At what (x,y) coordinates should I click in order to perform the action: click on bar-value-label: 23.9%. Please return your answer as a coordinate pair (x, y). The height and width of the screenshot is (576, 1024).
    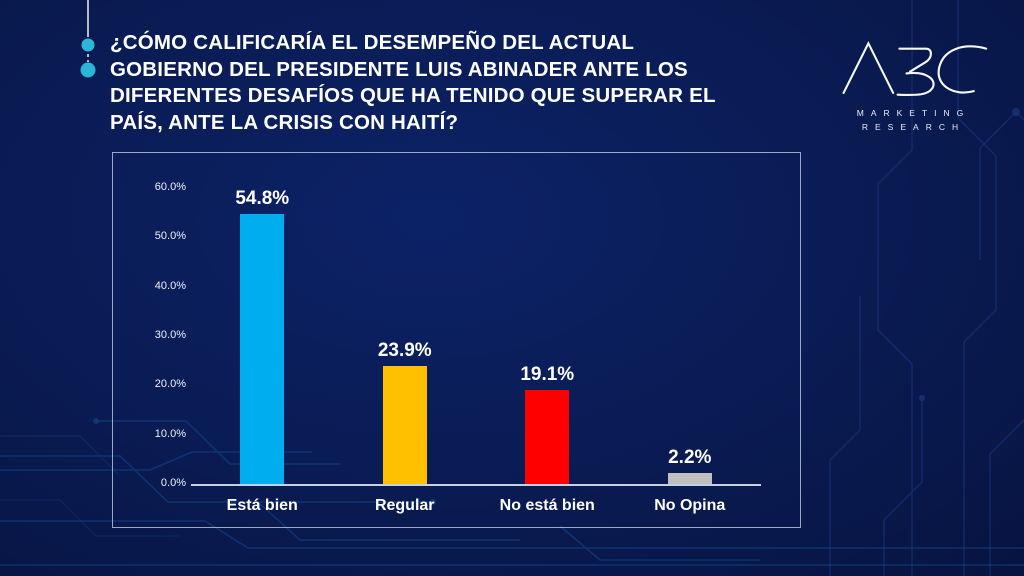
    Looking at the image, I should click on (404, 351).